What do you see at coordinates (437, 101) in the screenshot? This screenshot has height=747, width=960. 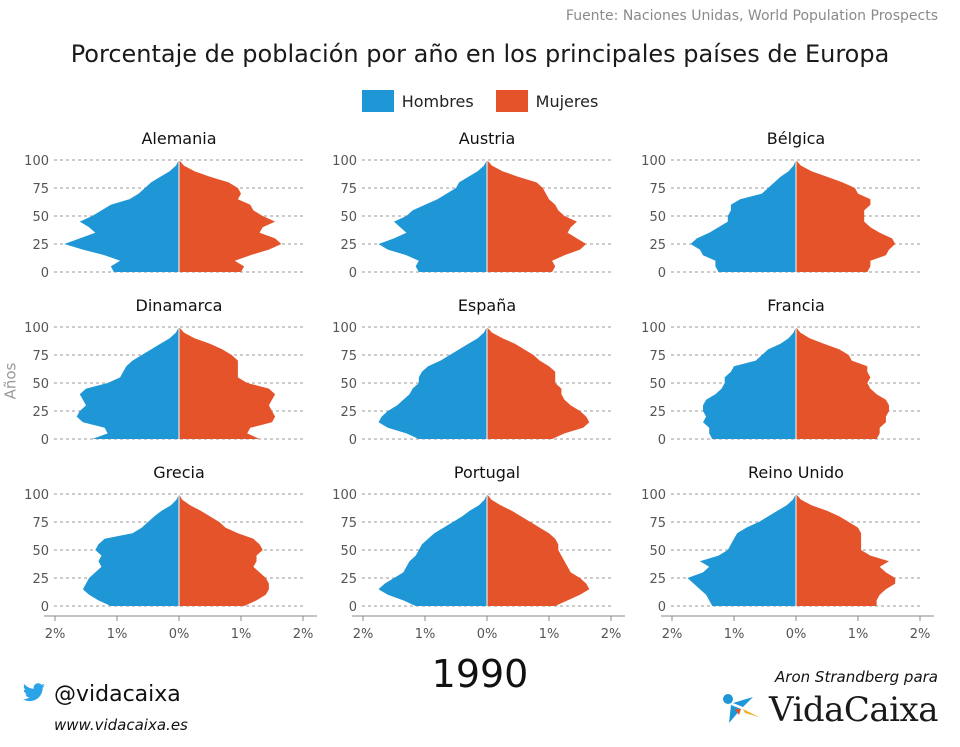 I see `legend-label-men: Hombres` at bounding box center [437, 101].